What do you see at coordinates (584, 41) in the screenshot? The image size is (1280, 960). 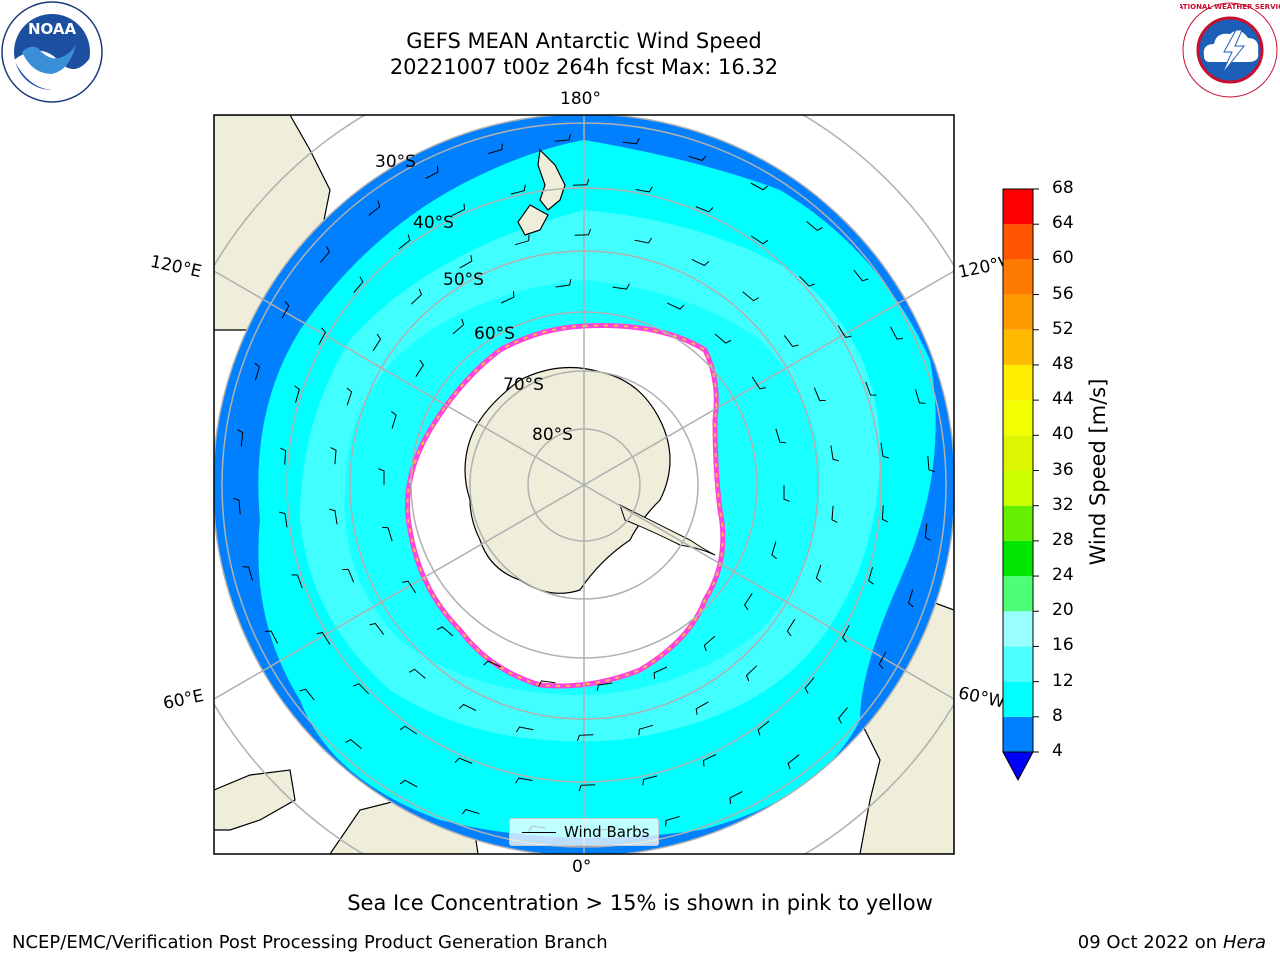 I see `title-line-1: GEFS MEAN Antarctic Wind Speed` at bounding box center [584, 41].